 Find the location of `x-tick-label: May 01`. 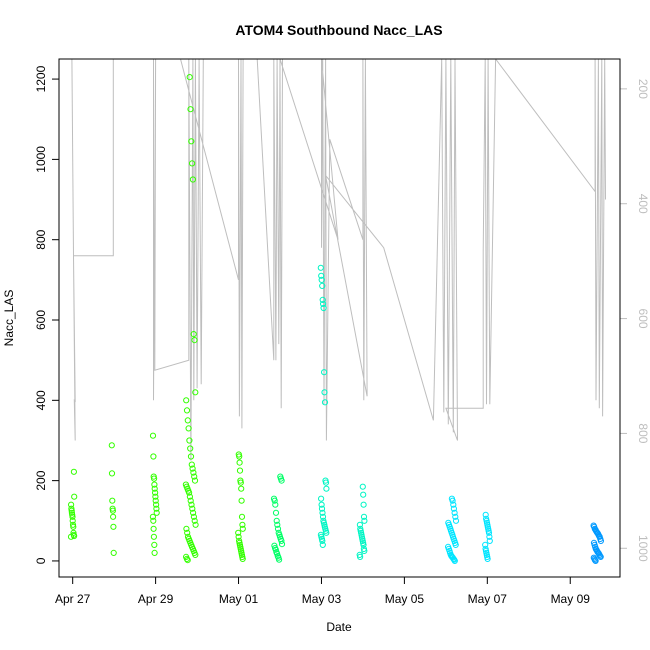

x-tick-label: May 01 is located at coordinates (239, 599).